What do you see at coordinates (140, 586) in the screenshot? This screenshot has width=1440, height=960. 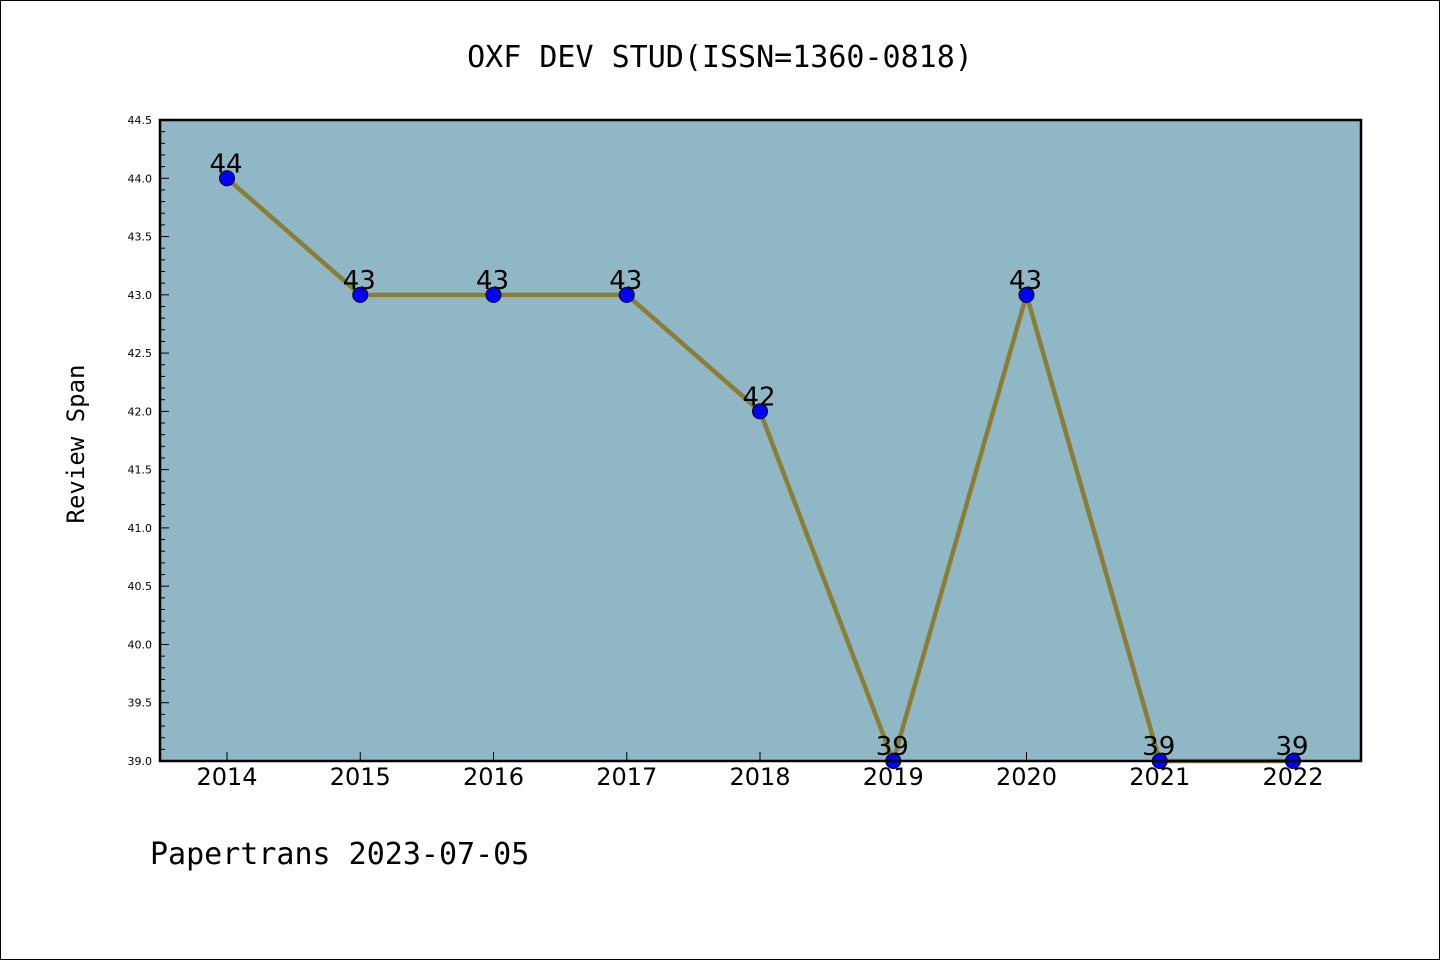 I see `y-tick-label: 40.5` at bounding box center [140, 586].